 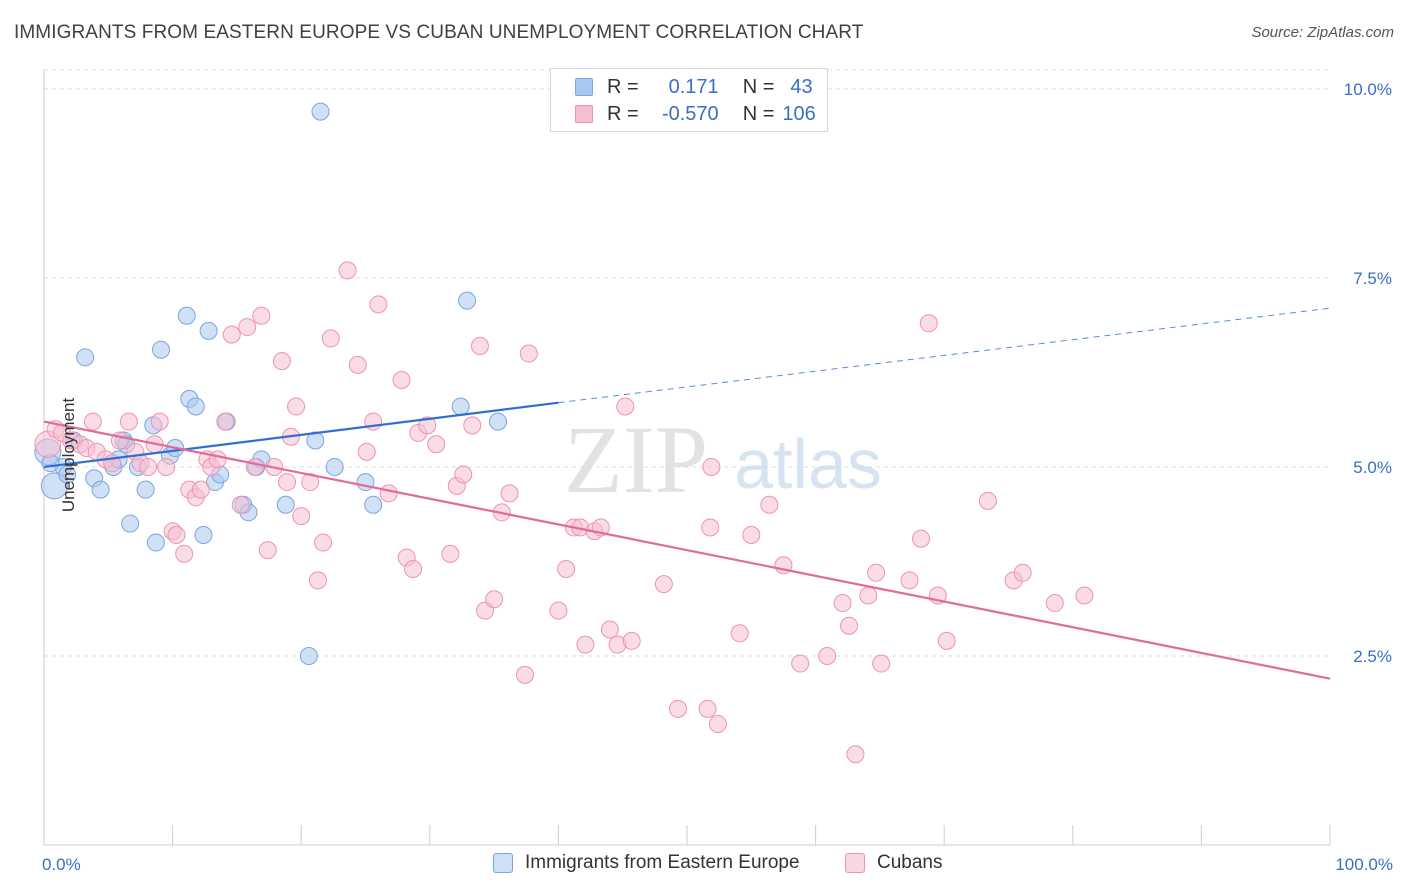 What do you see at coordinates (1364, 864) in the screenshot?
I see `x-tick-label: 100.0%` at bounding box center [1364, 864].